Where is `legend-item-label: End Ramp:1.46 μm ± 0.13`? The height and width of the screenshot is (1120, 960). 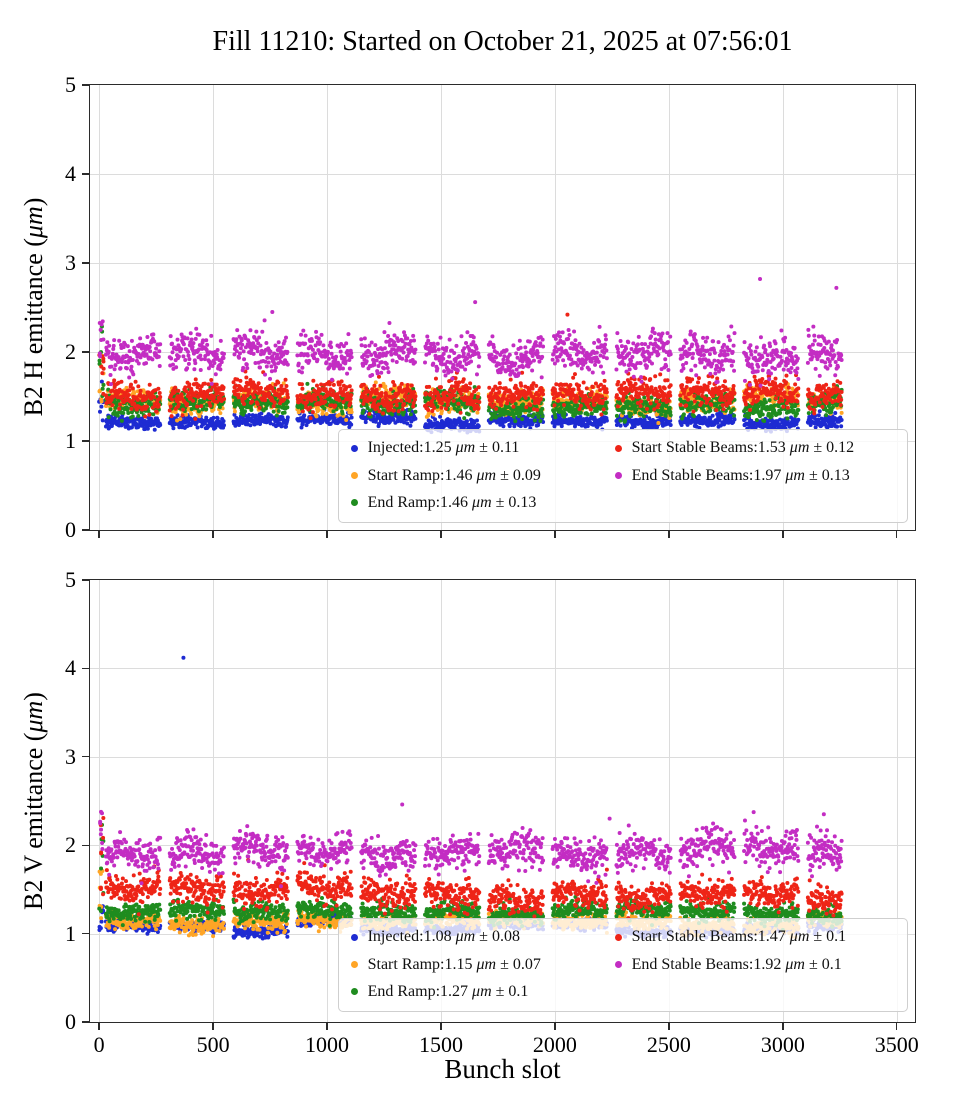 legend-item-label: End Ramp:1.46 μm ± 0.13 is located at coordinates (452, 502).